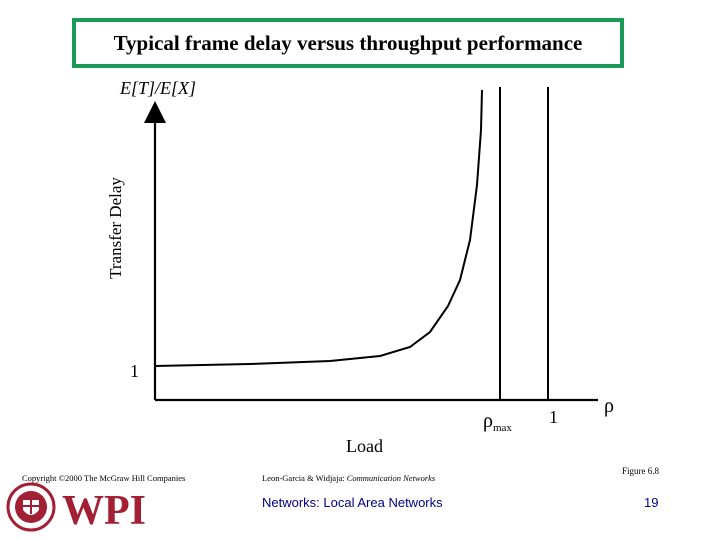  What do you see at coordinates (364, 446) in the screenshot?
I see `x-axis-label: Load` at bounding box center [364, 446].